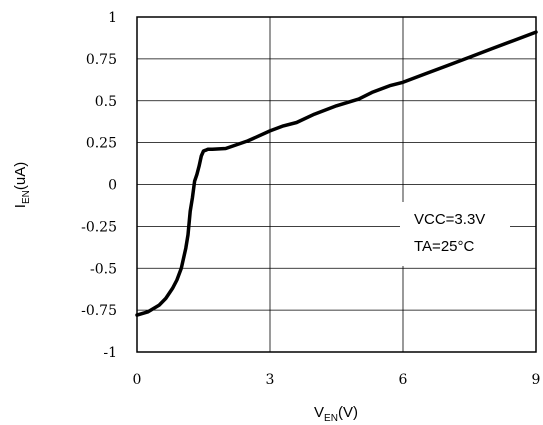 The height and width of the screenshot is (425, 543). What do you see at coordinates (99, 227) in the screenshot?
I see `y-tick-label: -0.25` at bounding box center [99, 227].